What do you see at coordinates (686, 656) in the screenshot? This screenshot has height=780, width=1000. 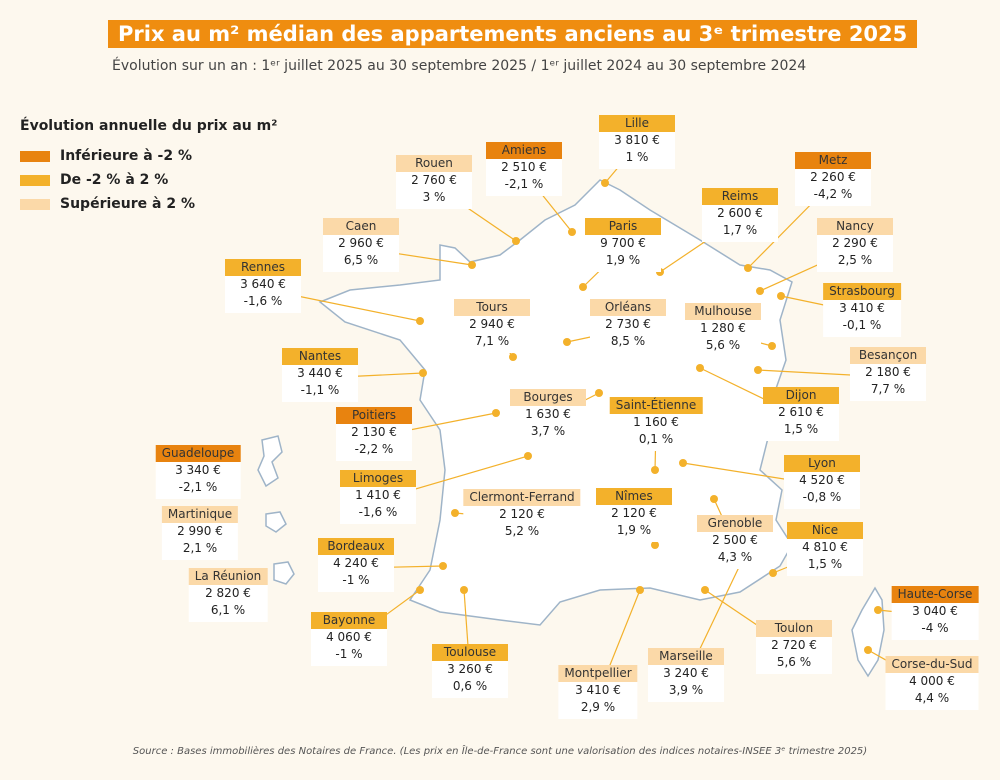 I see `city-name: Marseille` at bounding box center [686, 656].